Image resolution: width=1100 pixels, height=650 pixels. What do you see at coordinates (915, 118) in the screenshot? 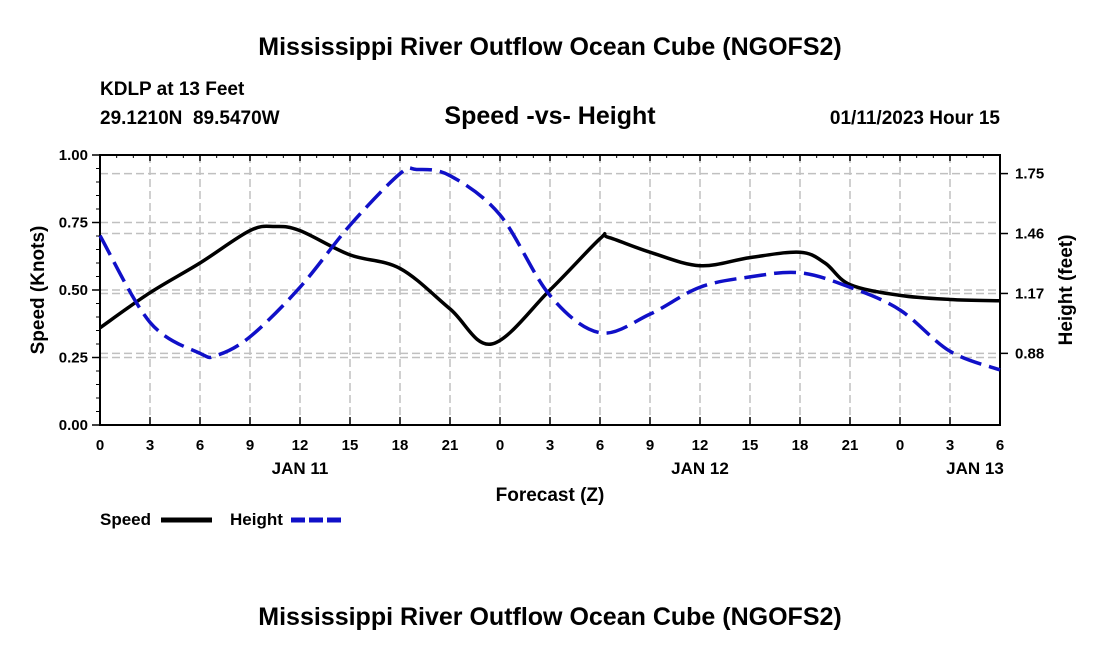
I see `forecast-datetime: 01/11/2023 Hour 15` at bounding box center [915, 118].